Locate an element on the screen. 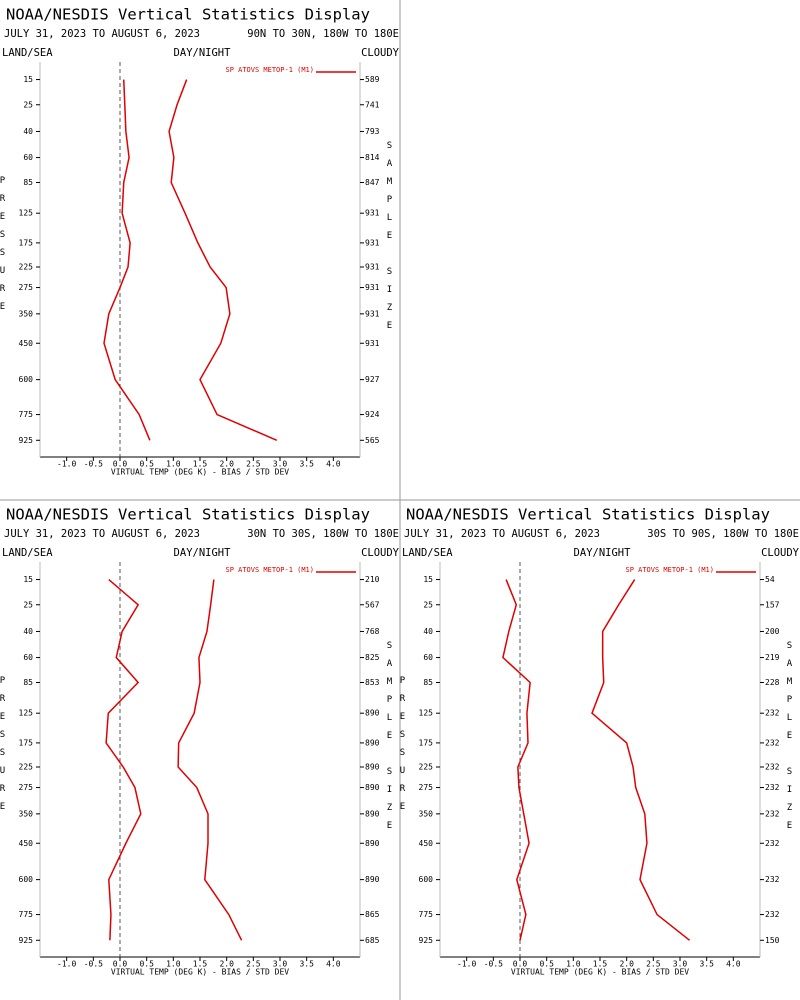 The width and height of the screenshot is (800, 1000). y-tick-label: 350 is located at coordinates (426, 813).